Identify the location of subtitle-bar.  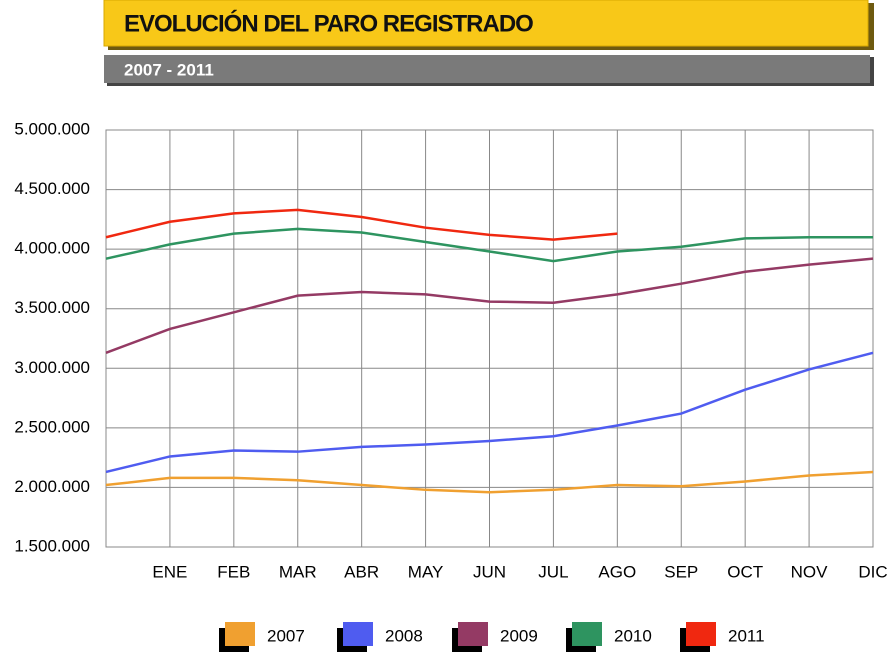
(487, 69).